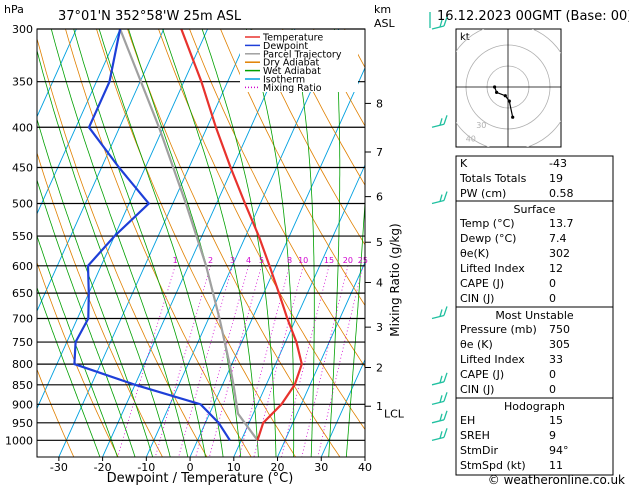 The width and height of the screenshot is (629, 486). I want to click on mixing-ratio-label: 2, so click(210, 260).